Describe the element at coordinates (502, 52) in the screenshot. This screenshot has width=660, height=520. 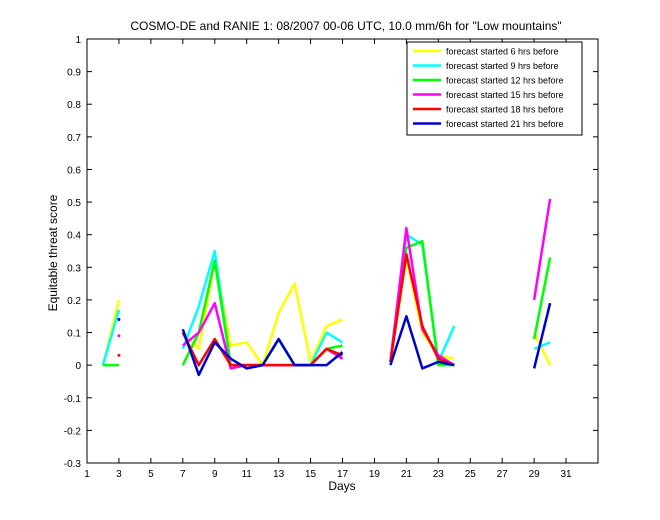
I see `legend-label: forecast started 6 hrs before` at that location.